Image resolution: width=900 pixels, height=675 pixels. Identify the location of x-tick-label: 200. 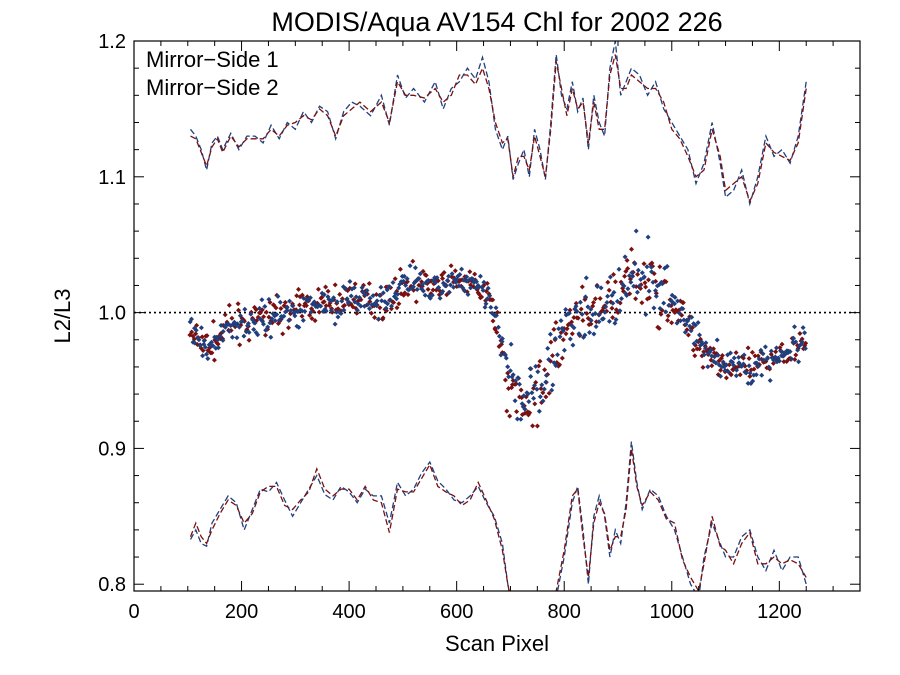
(241, 612).